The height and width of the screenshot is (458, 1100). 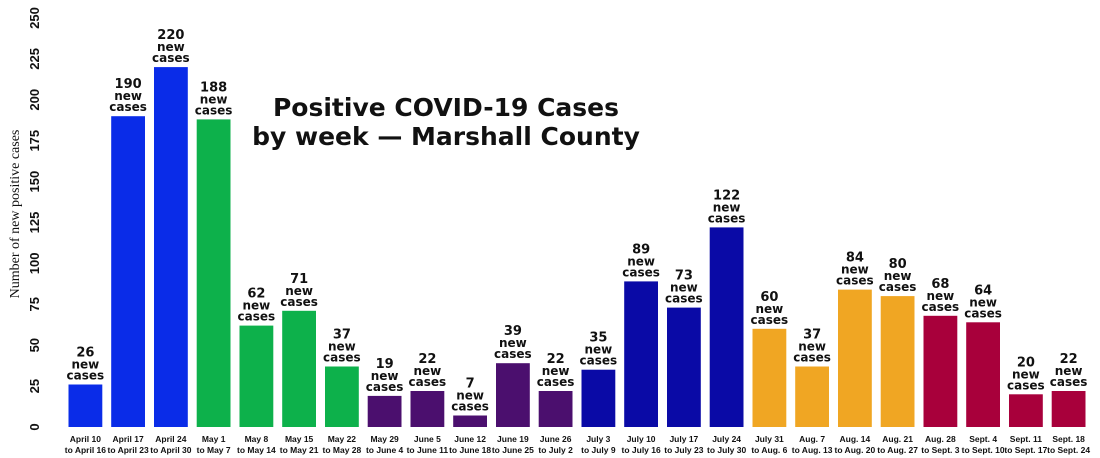 I want to click on x-tick-line-2: to June 25, so click(x=513, y=450).